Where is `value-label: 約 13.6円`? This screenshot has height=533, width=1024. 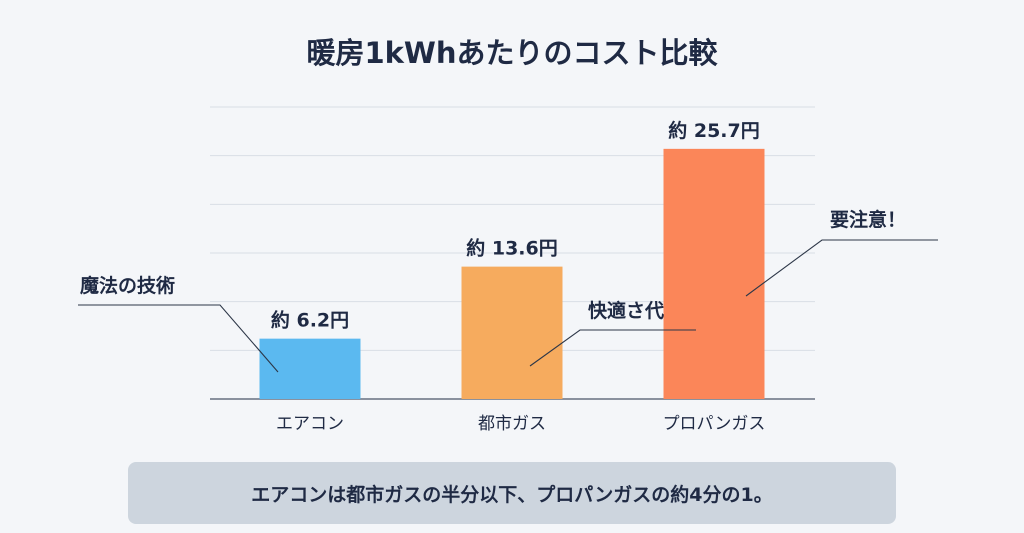 value-label: 約 13.6円 is located at coordinates (512, 248).